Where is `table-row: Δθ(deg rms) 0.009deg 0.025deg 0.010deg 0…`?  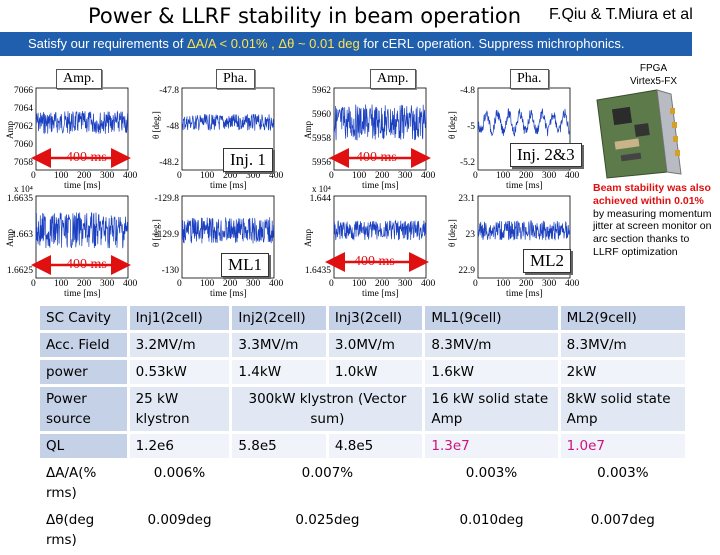
table-row: Δθ(deg rms) 0.009deg 0.025deg 0.010deg 0… is located at coordinates (362, 530).